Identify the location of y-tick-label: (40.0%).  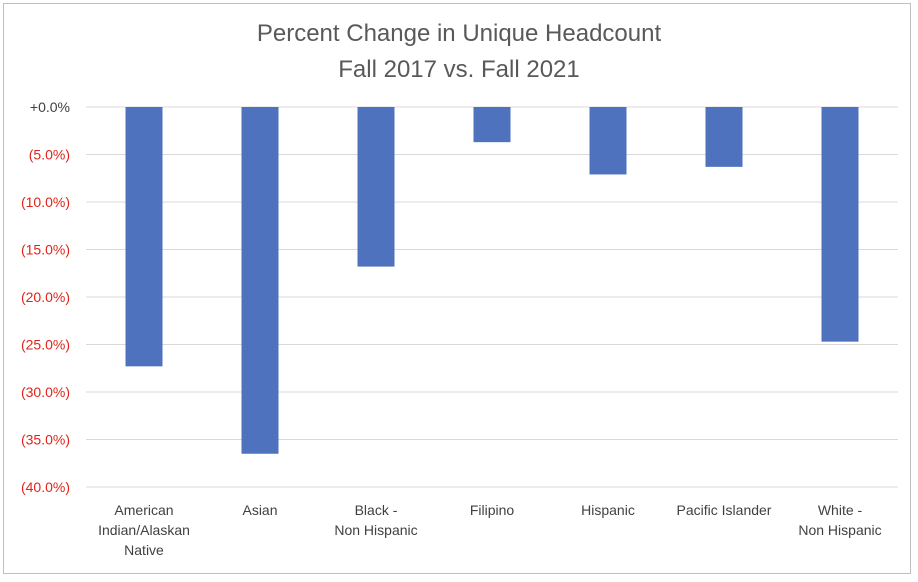
(45, 487).